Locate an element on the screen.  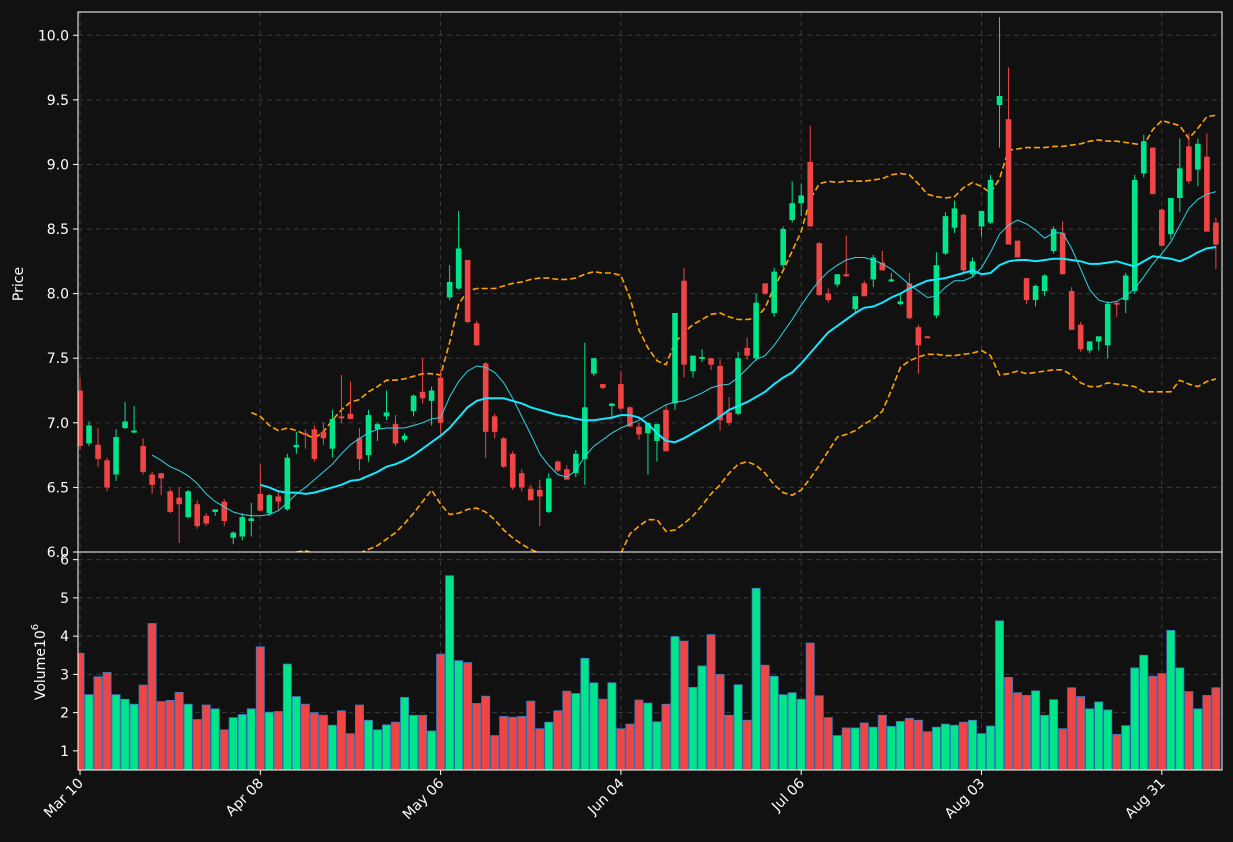
x-tick-label: Mar 10 is located at coordinates (64, 799).